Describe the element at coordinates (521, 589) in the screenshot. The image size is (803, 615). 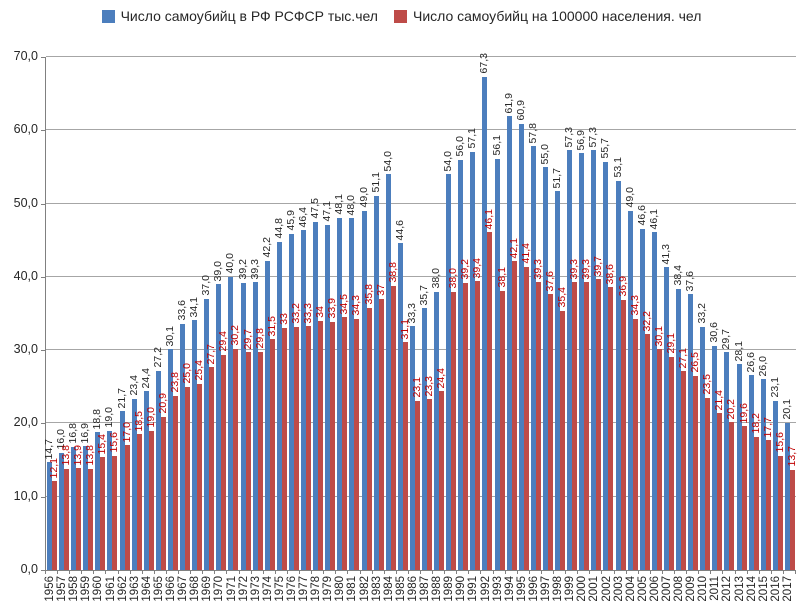
I see `x-tick-label-1995: 1995` at that location.